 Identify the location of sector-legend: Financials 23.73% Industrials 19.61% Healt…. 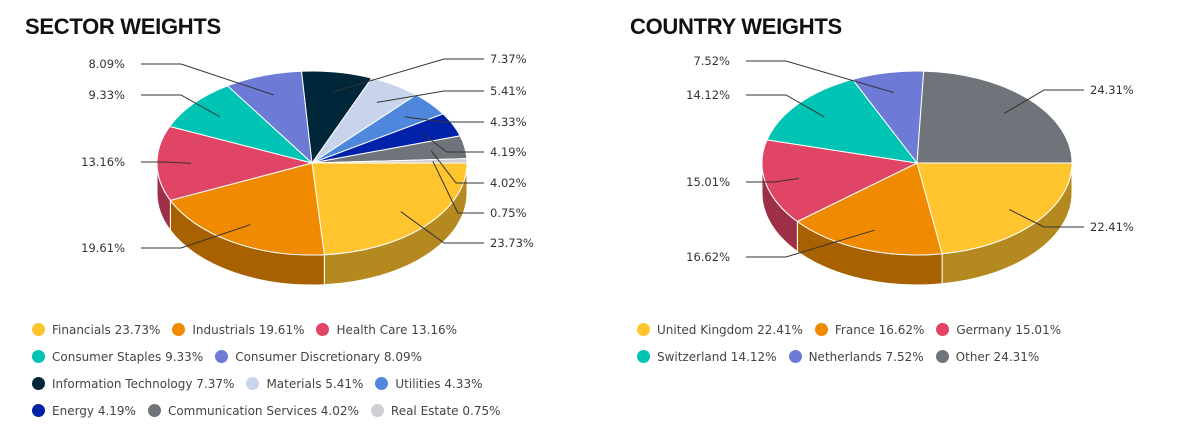
(317, 370).